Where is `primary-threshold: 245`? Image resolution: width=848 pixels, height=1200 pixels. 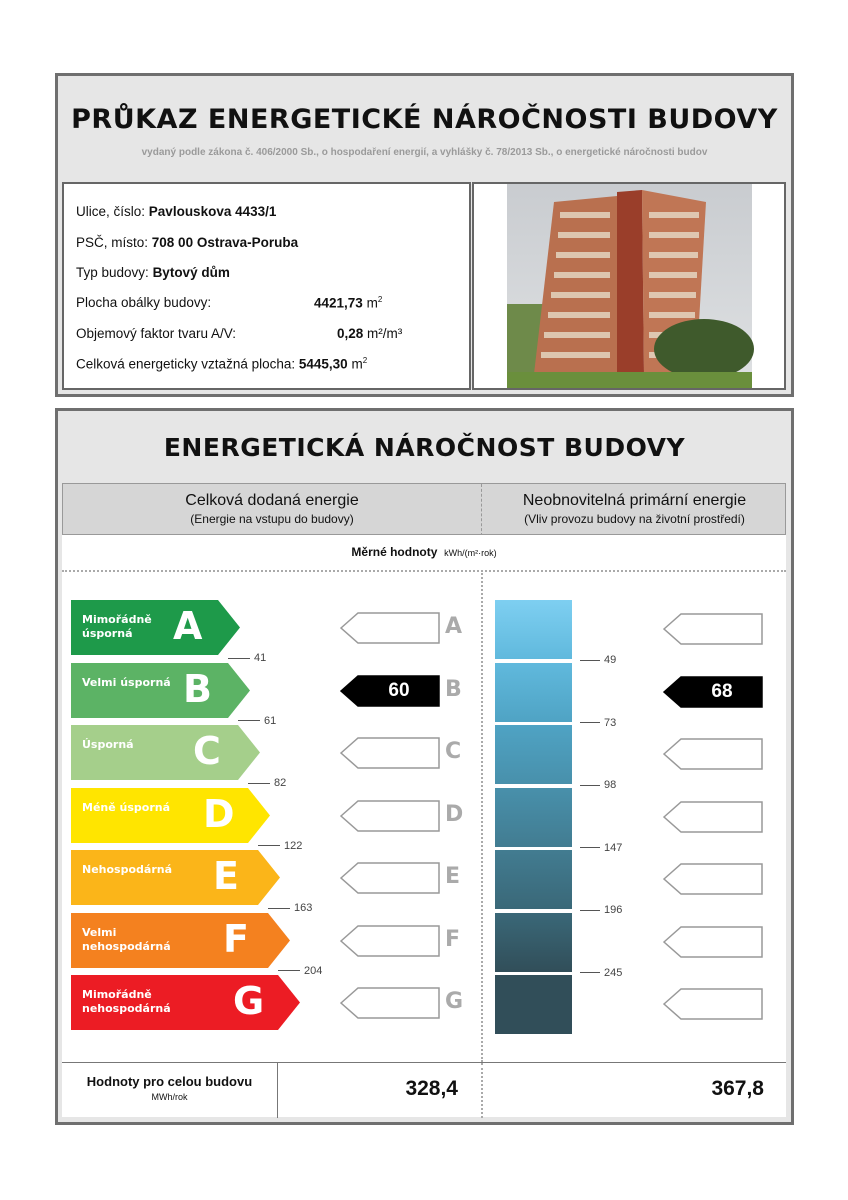
primary-threshold: 245 is located at coordinates (601, 973).